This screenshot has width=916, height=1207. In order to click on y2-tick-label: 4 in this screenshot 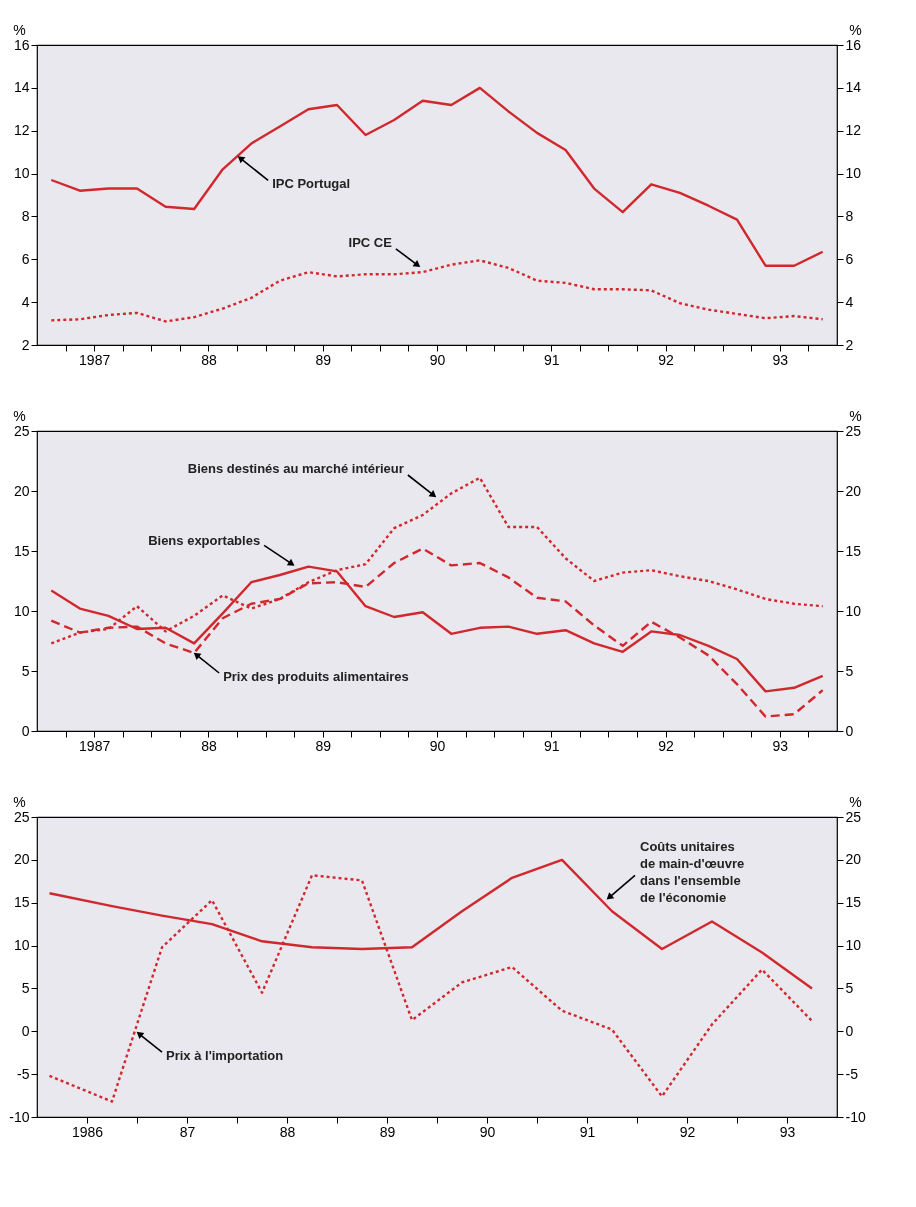, I will do `click(849, 301)`.